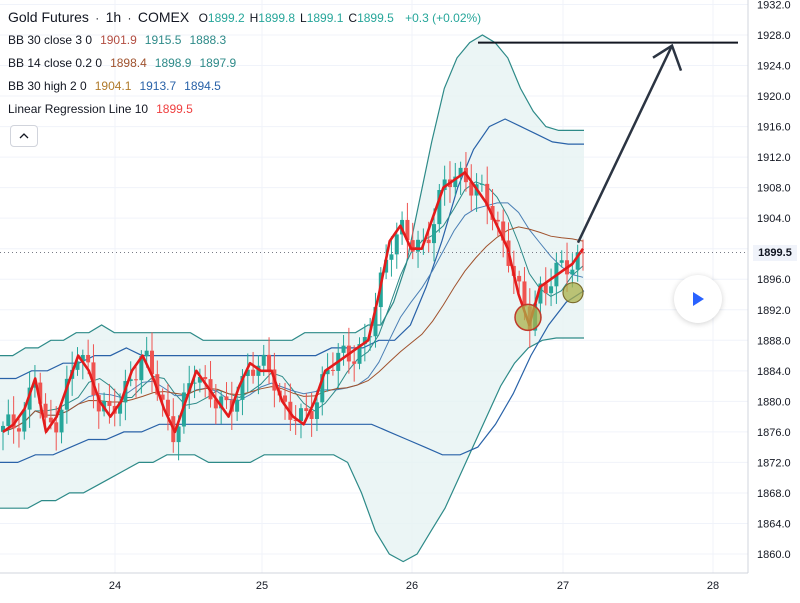  I want to click on y-tick-label: 1884.0, so click(774, 372).